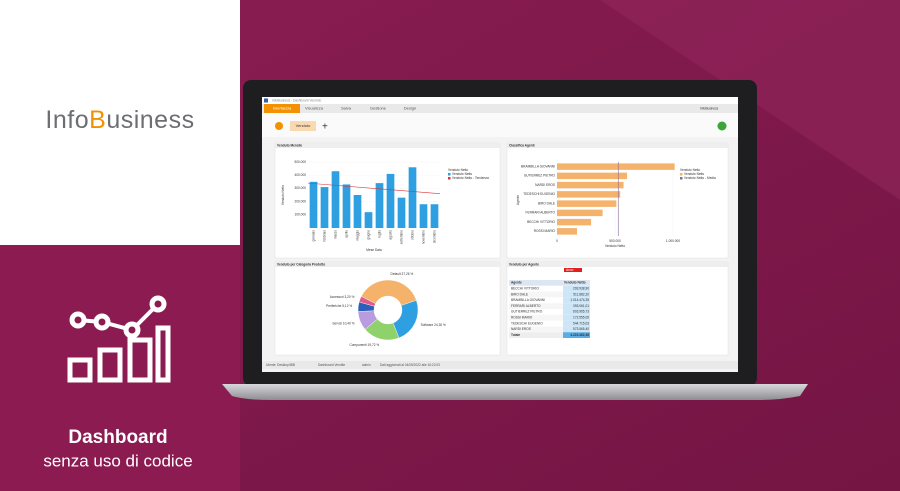 This screenshot has width=900, height=491. I want to click on table-cell: 393.061,01, so click(581, 306).